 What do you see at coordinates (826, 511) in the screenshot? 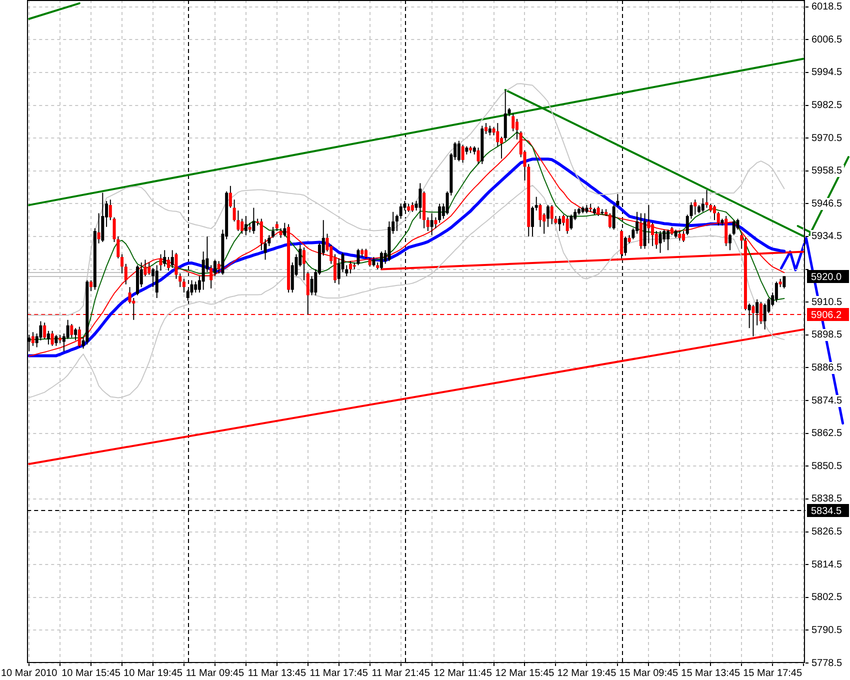
I see `ref-line-label: 5834.5` at bounding box center [826, 511].